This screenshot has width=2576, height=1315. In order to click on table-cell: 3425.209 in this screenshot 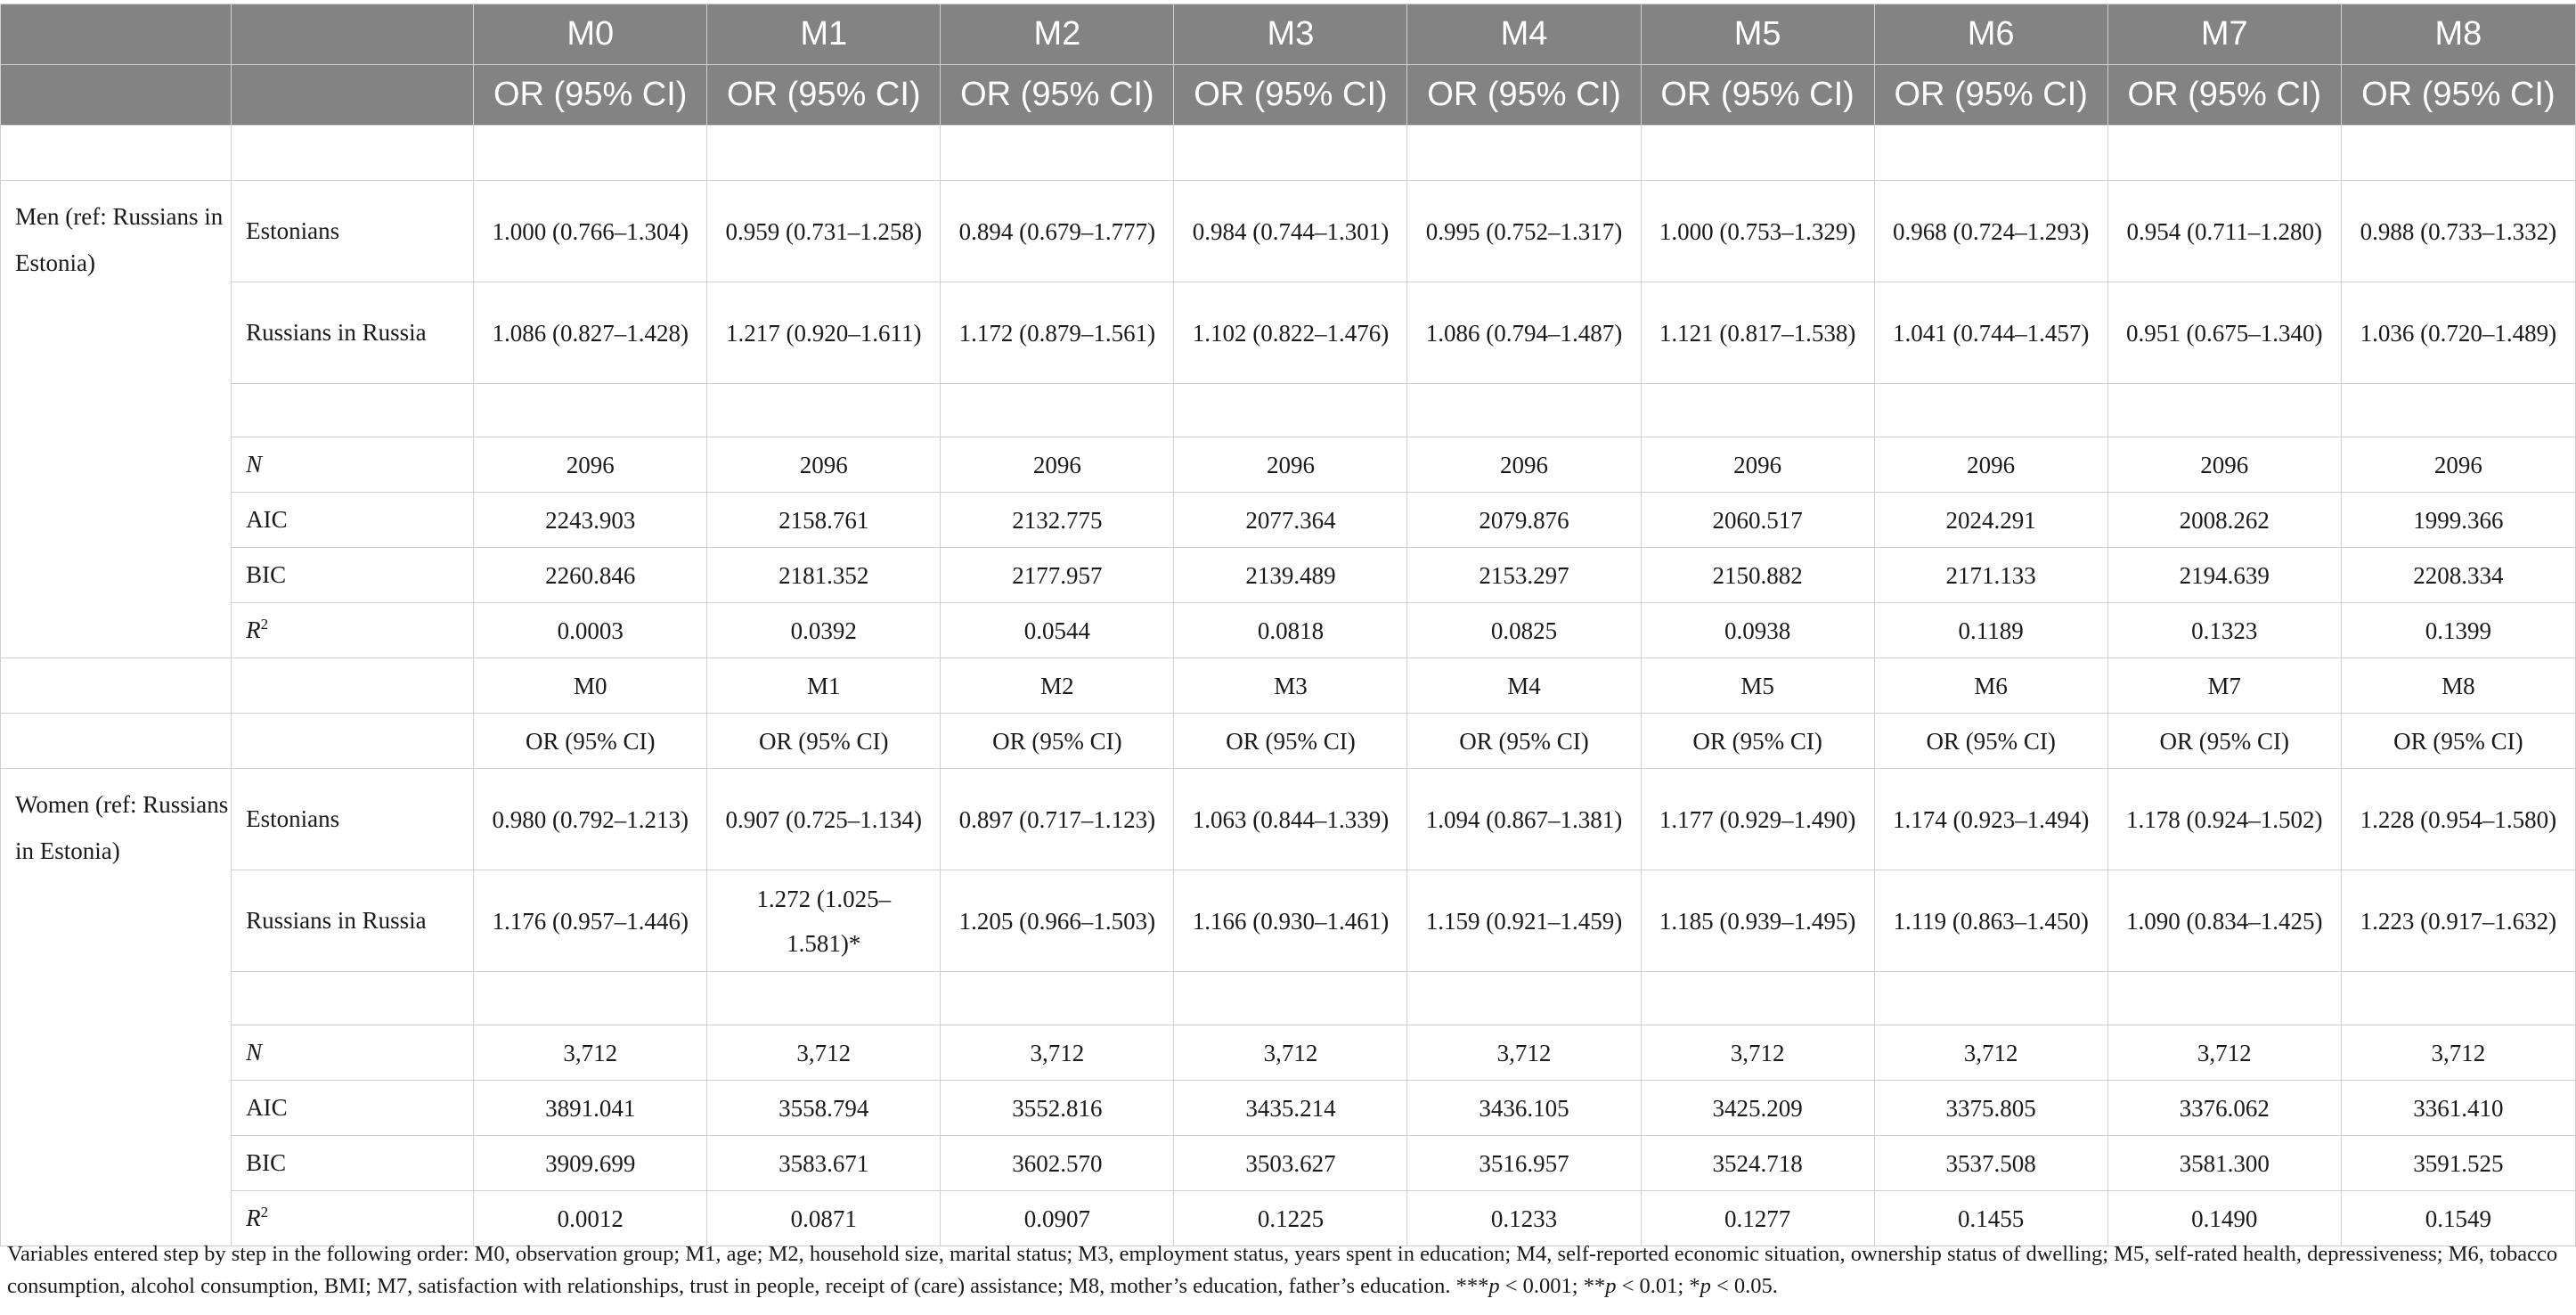, I will do `click(1757, 1108)`.